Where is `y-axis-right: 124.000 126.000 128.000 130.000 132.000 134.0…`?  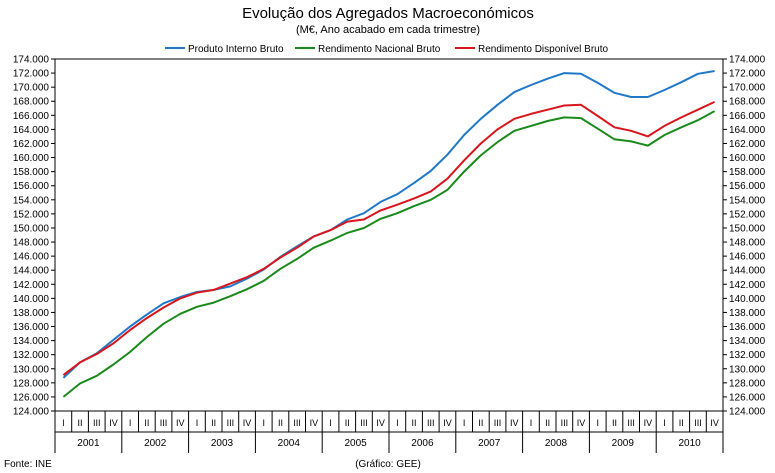
y-axis-right: 124.000 126.000 128.000 130.000 132.000 134.0… is located at coordinates (744, 236).